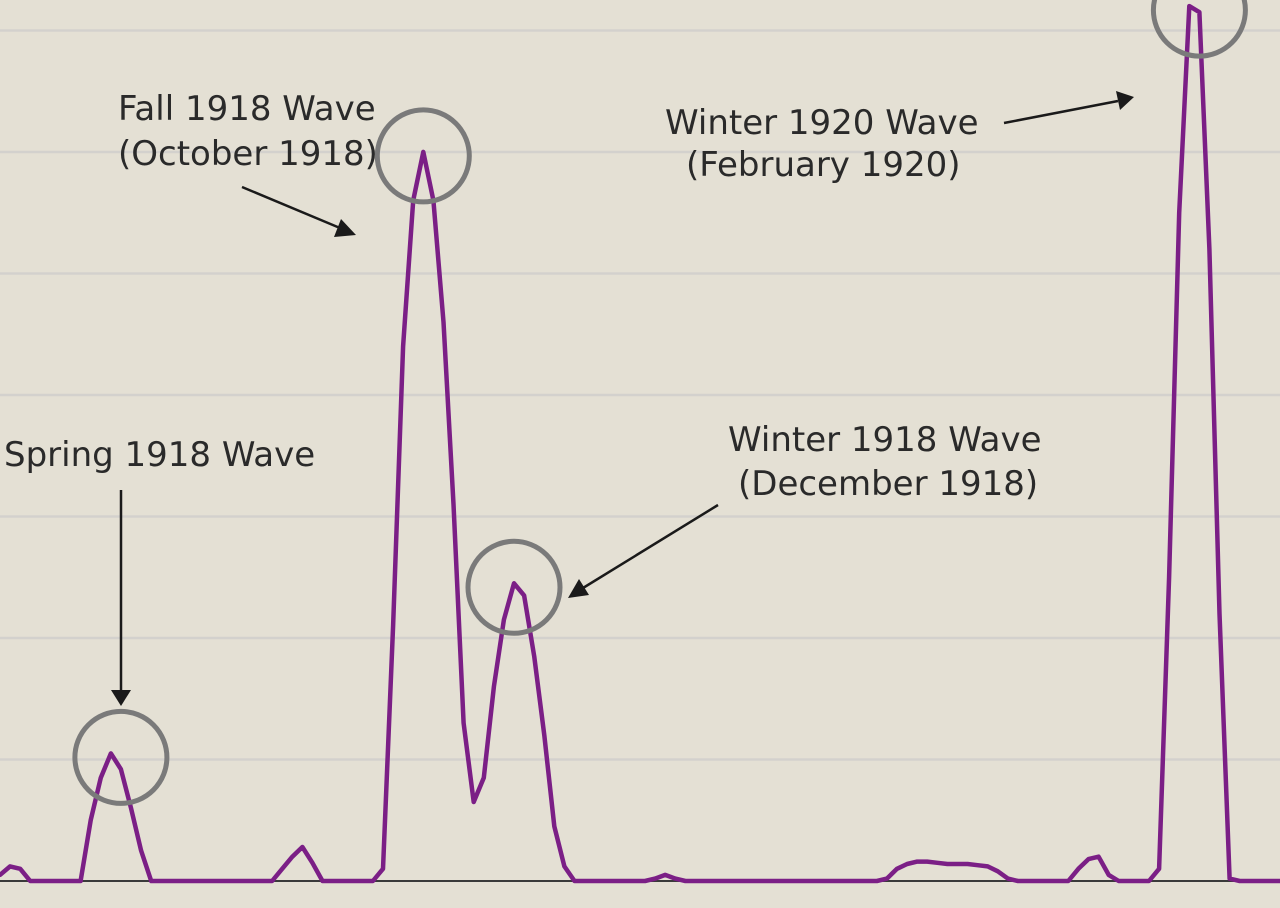  What do you see at coordinates (247, 109) in the screenshot?
I see `annotation-fall-1918-label-line1: Fall 1918 Wave` at bounding box center [247, 109].